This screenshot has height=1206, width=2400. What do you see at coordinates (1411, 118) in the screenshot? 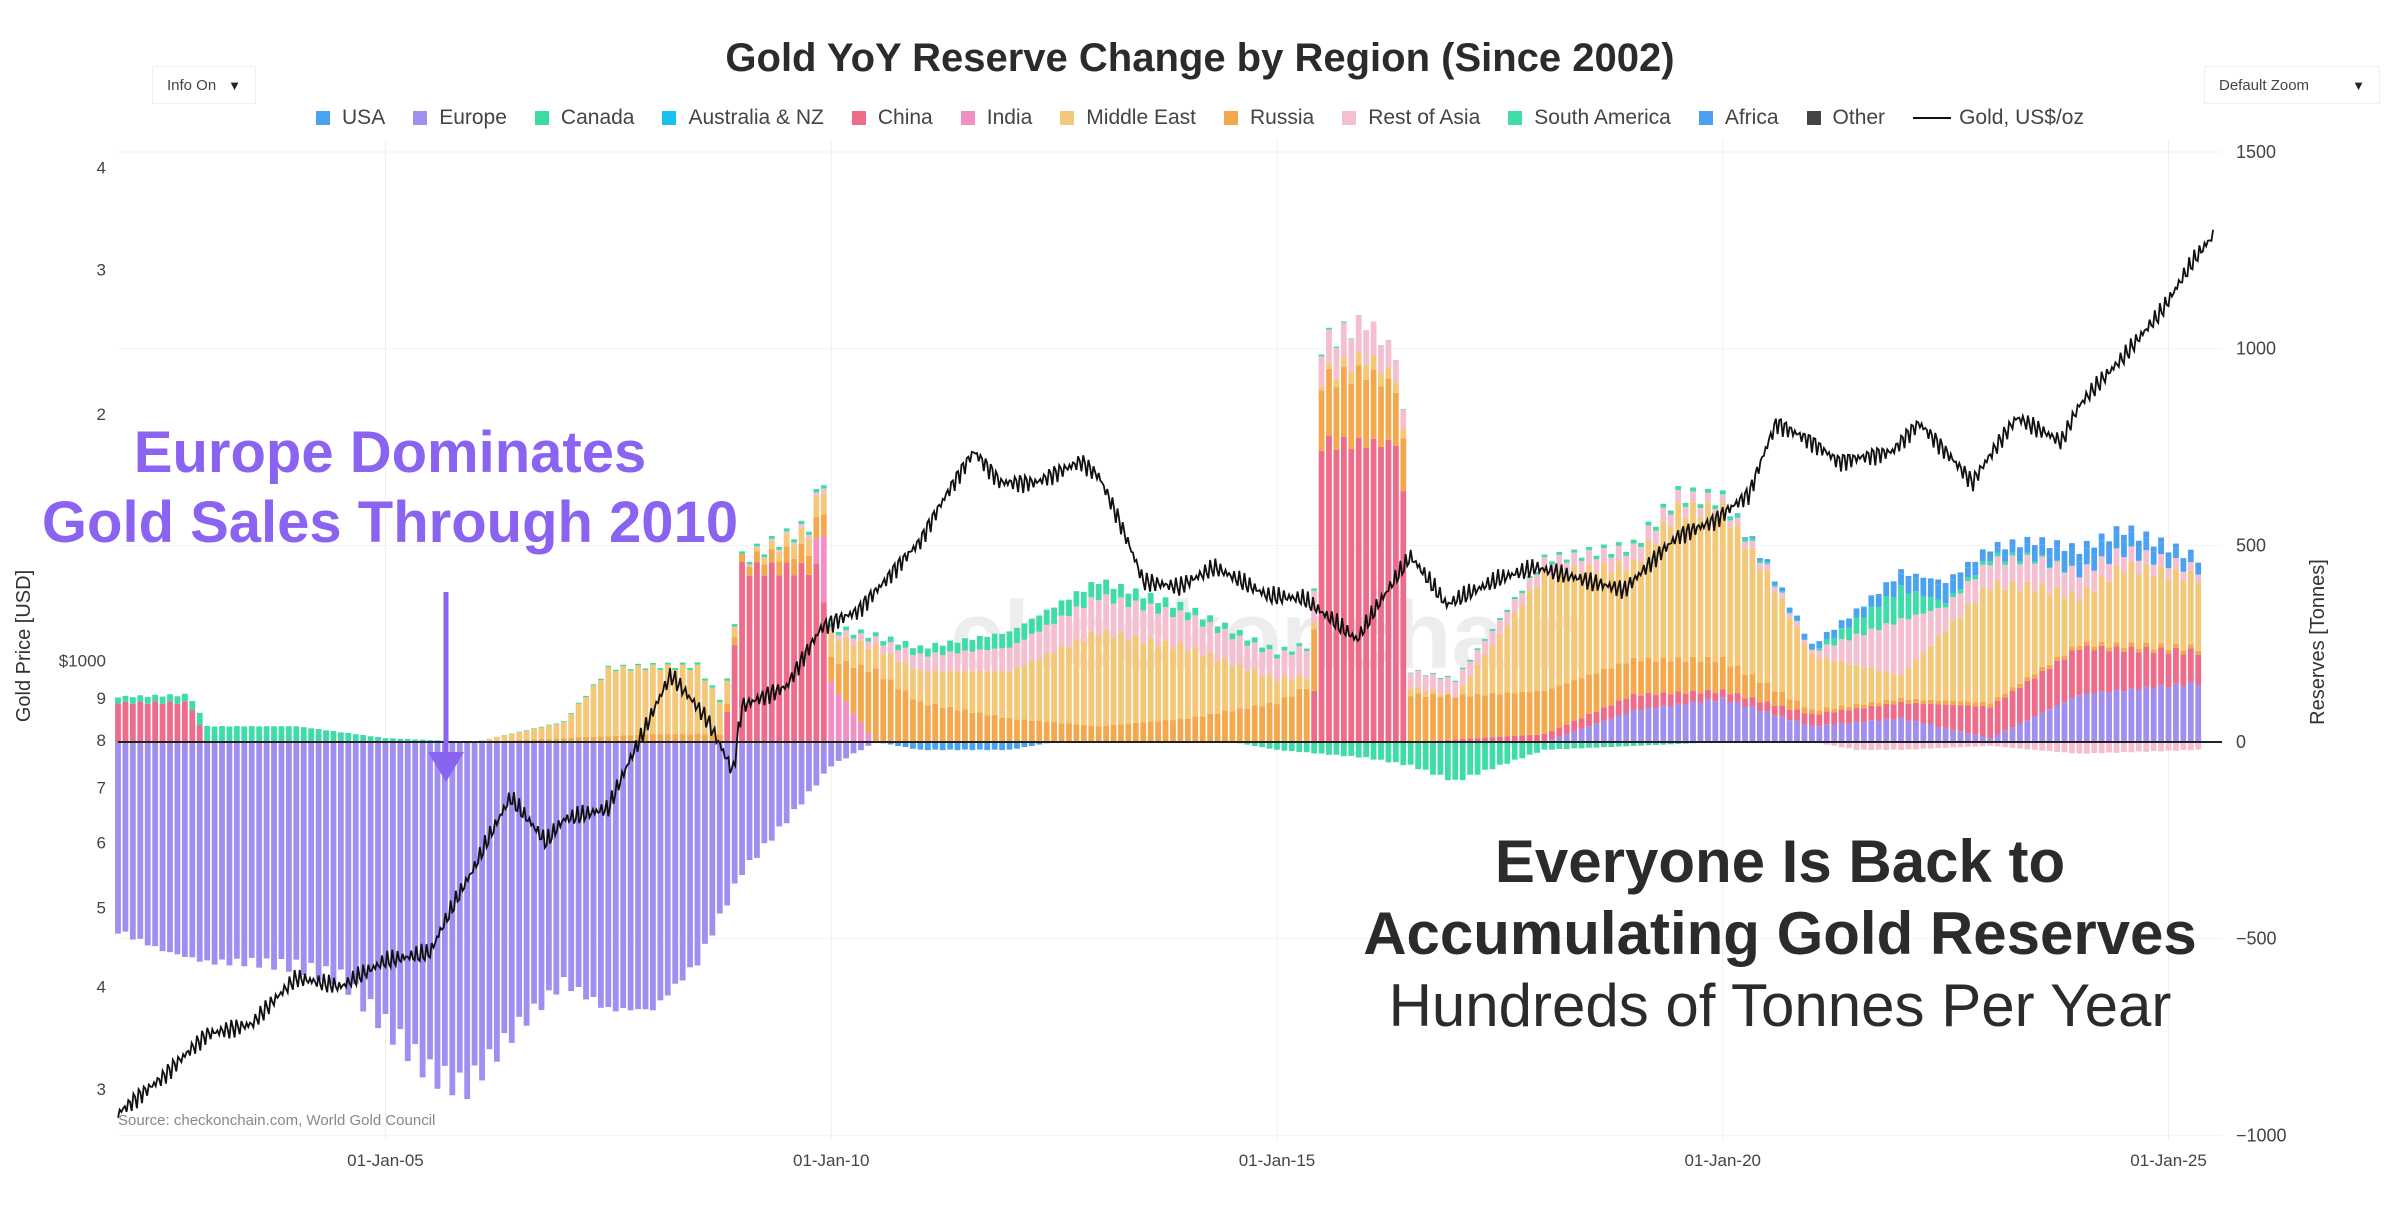
I see `legend-item-rest-of-asia: Rest of Asia` at bounding box center [1411, 118].